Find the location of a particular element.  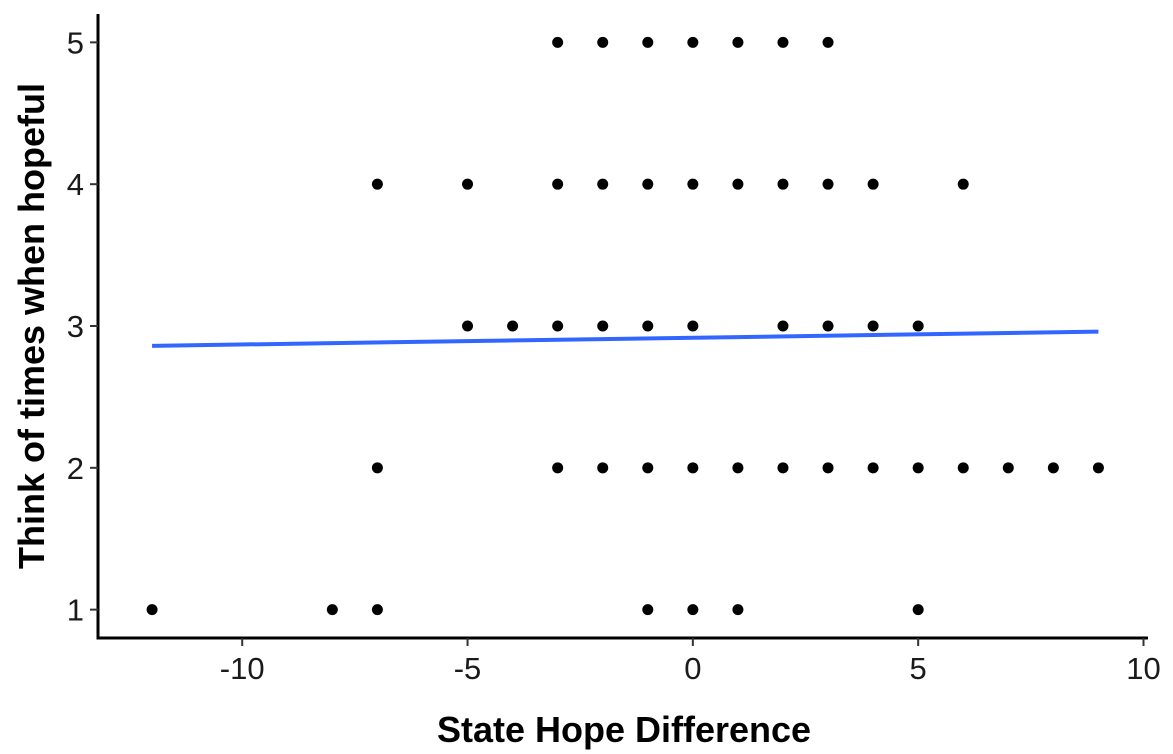

y-tick-label: 2 is located at coordinates (75, 468).